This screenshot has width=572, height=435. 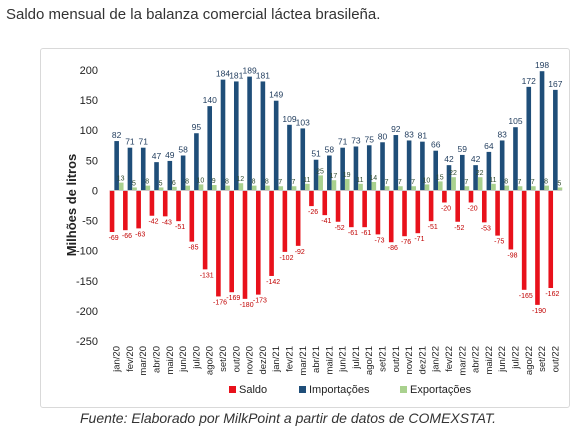 I want to click on y-tick-label: 100, so click(x=89, y=131).